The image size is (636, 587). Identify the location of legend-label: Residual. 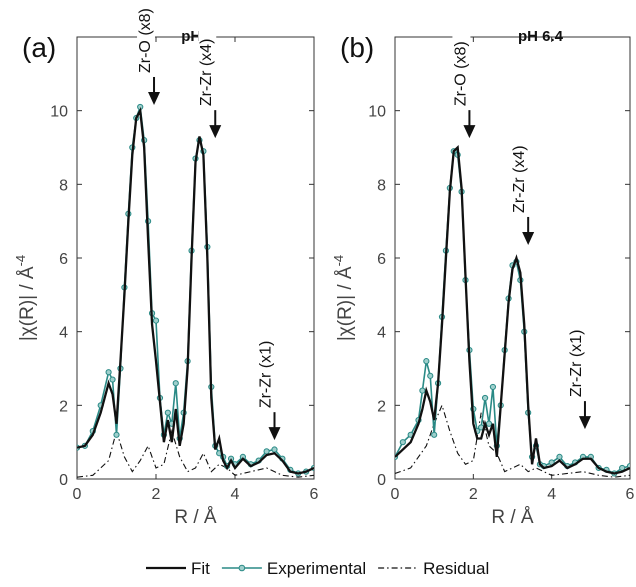
(456, 568).